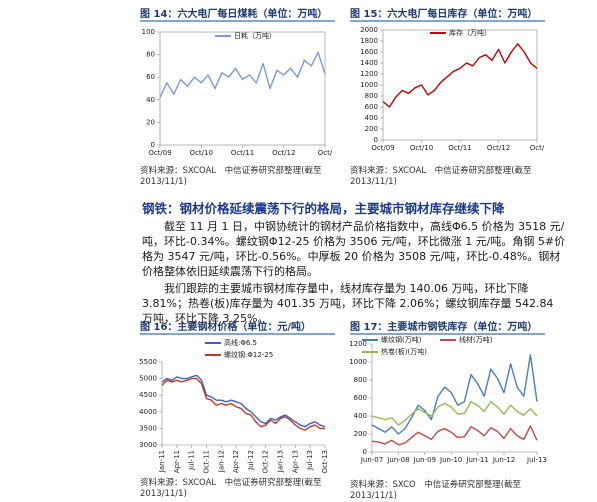 This screenshot has height=502, width=597. What do you see at coordinates (266, 462) in the screenshot?
I see `x-tick-label: Oct-12` at bounding box center [266, 462].